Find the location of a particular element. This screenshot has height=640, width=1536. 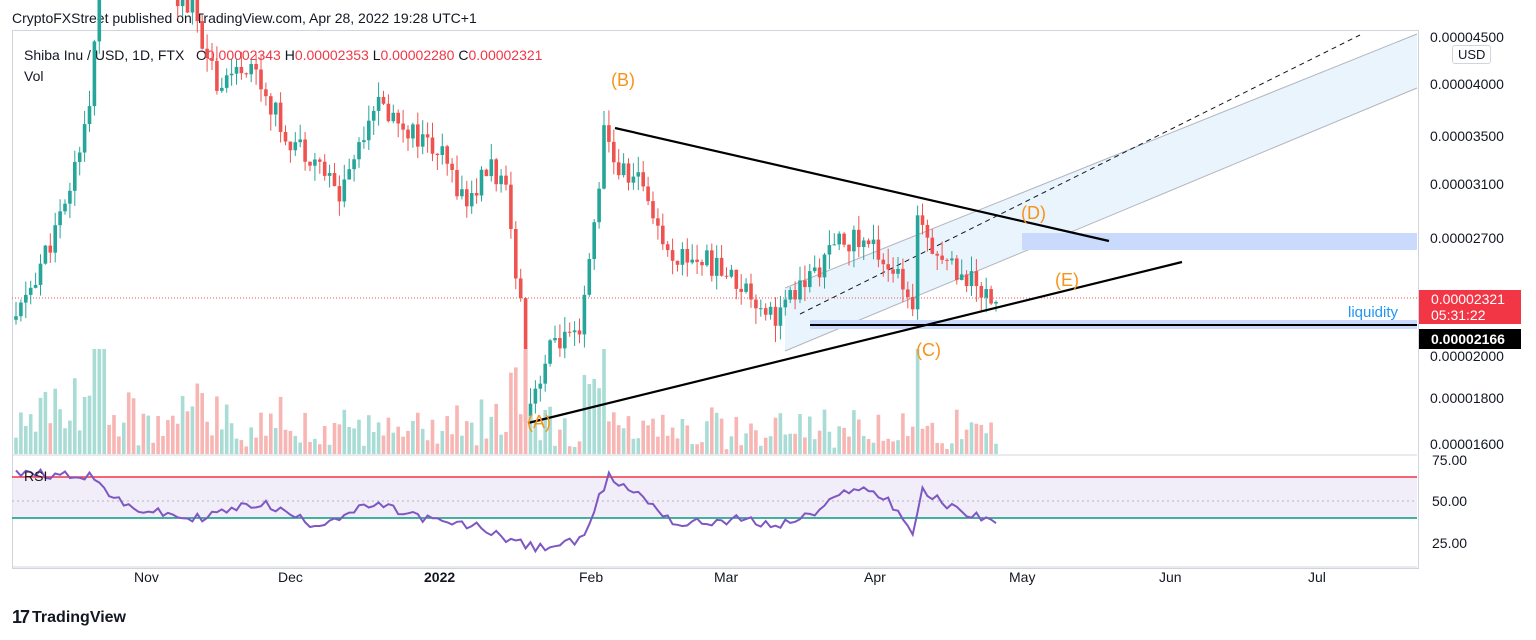

close-label: C is located at coordinates (463, 55).